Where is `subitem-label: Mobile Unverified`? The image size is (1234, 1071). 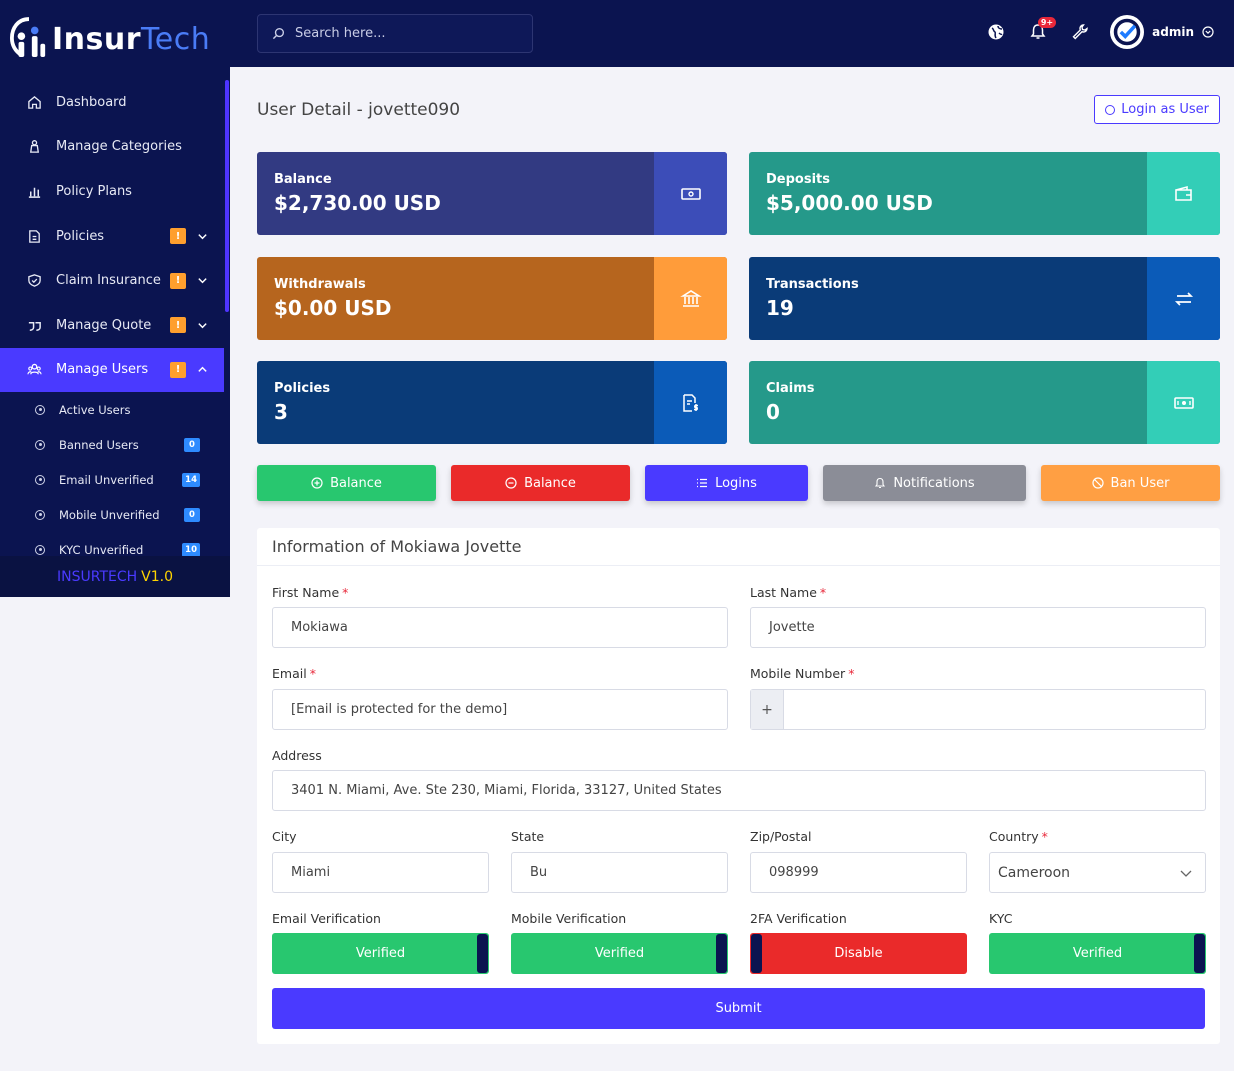
subitem-label: Mobile Unverified is located at coordinates (109, 514).